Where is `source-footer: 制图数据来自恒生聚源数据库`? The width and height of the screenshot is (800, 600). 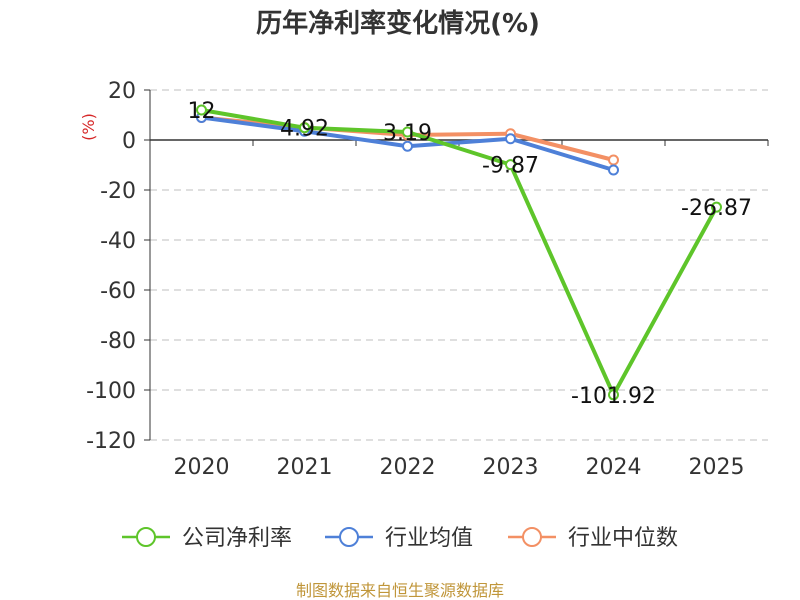 source-footer: 制图数据来自恒生聚源数据库 is located at coordinates (400, 590).